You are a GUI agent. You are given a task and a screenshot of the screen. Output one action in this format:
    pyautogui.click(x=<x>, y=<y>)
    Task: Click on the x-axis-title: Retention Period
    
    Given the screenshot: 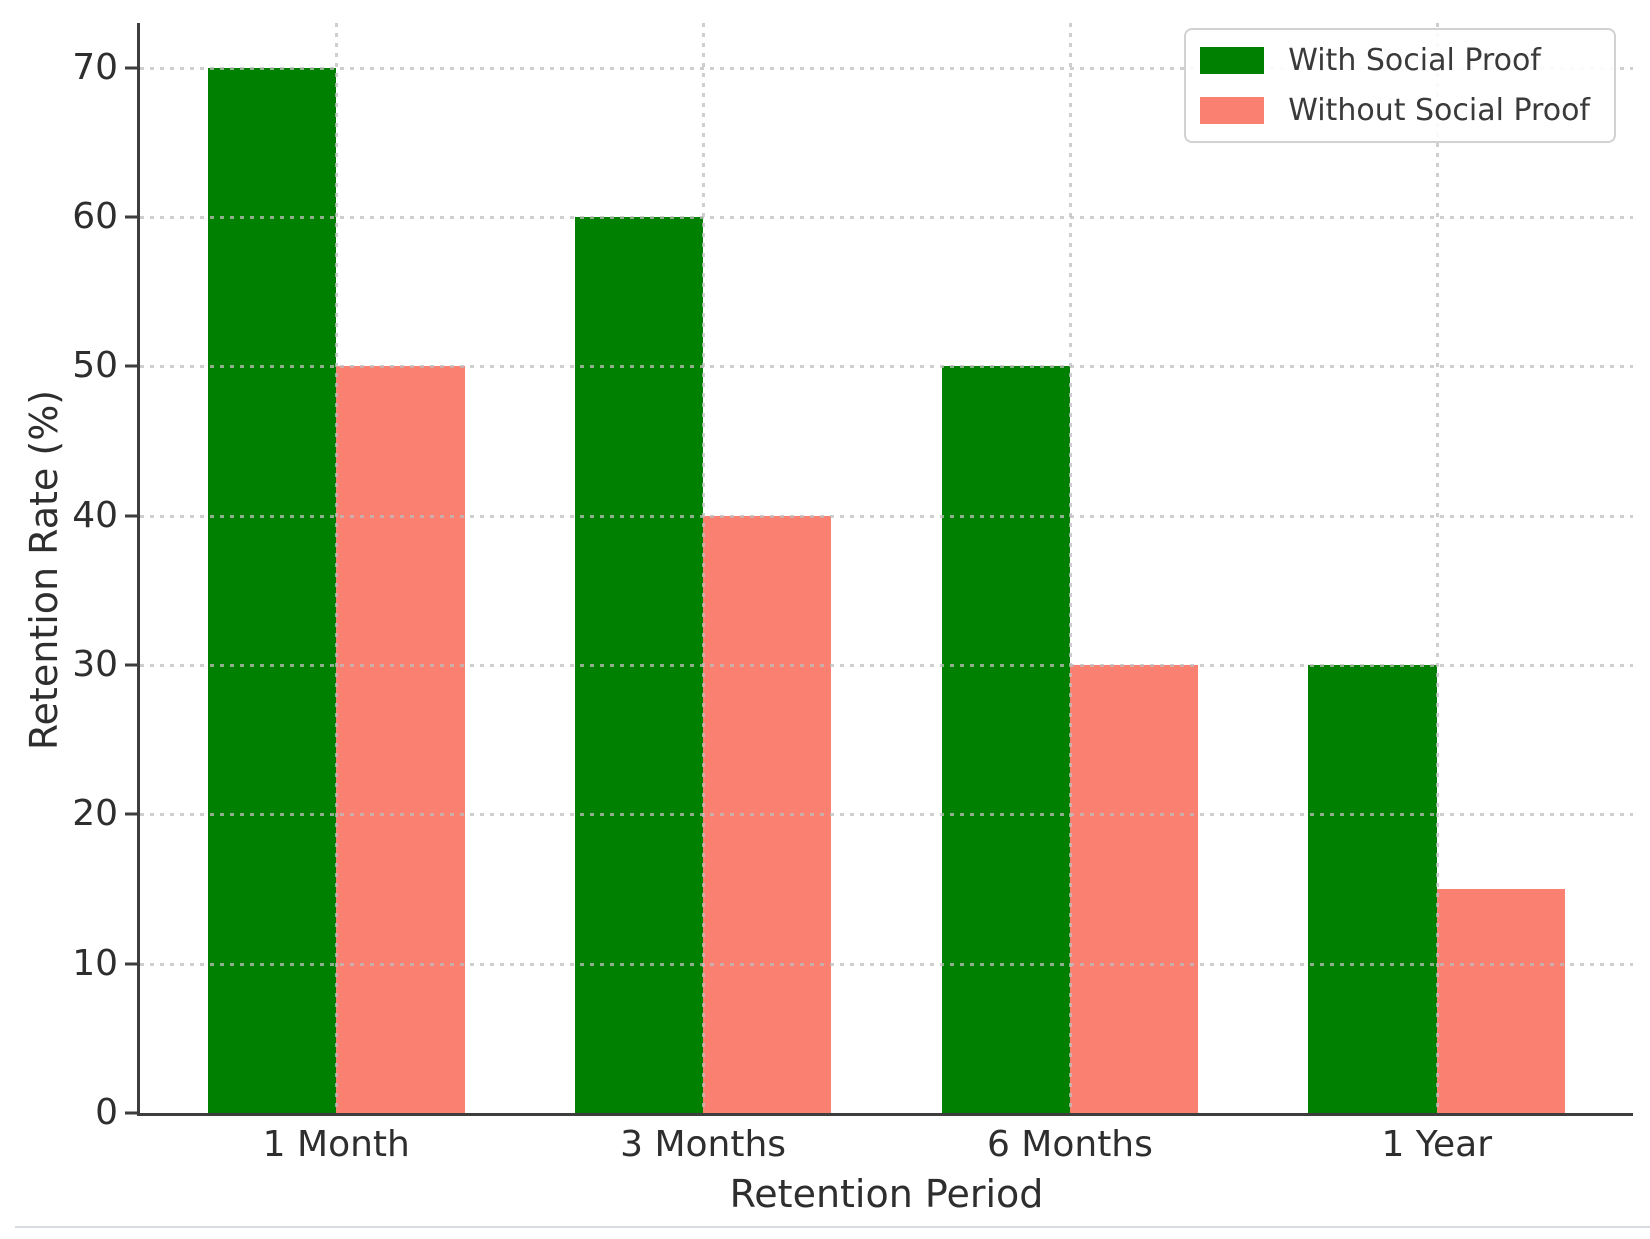 What is the action you would take?
    pyautogui.click(x=886, y=1194)
    